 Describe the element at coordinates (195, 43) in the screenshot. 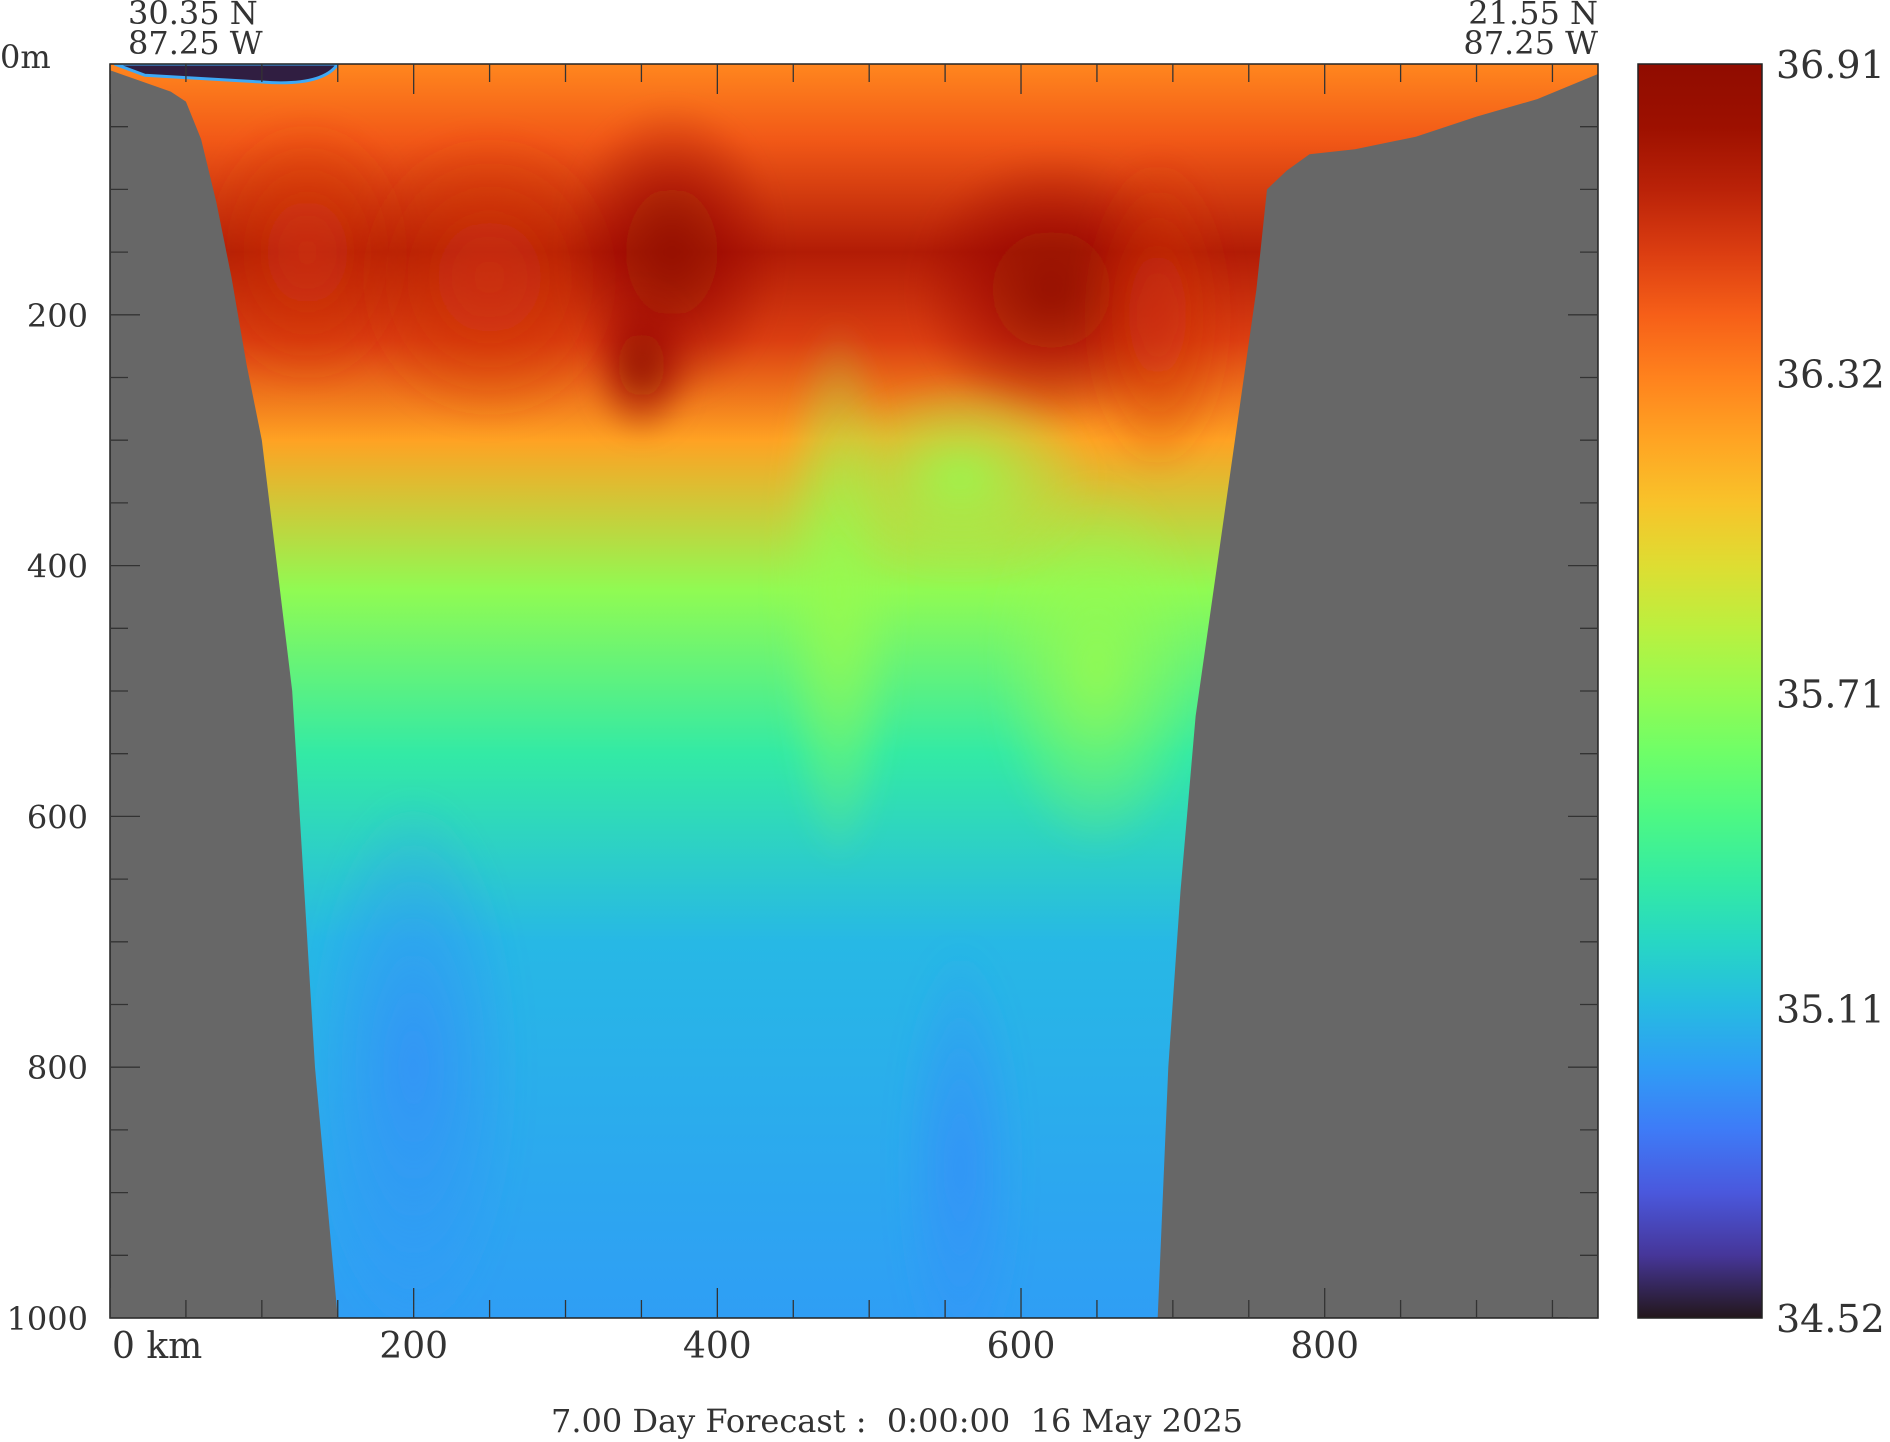

I see `start-longitude-label: 87.25 W` at that location.